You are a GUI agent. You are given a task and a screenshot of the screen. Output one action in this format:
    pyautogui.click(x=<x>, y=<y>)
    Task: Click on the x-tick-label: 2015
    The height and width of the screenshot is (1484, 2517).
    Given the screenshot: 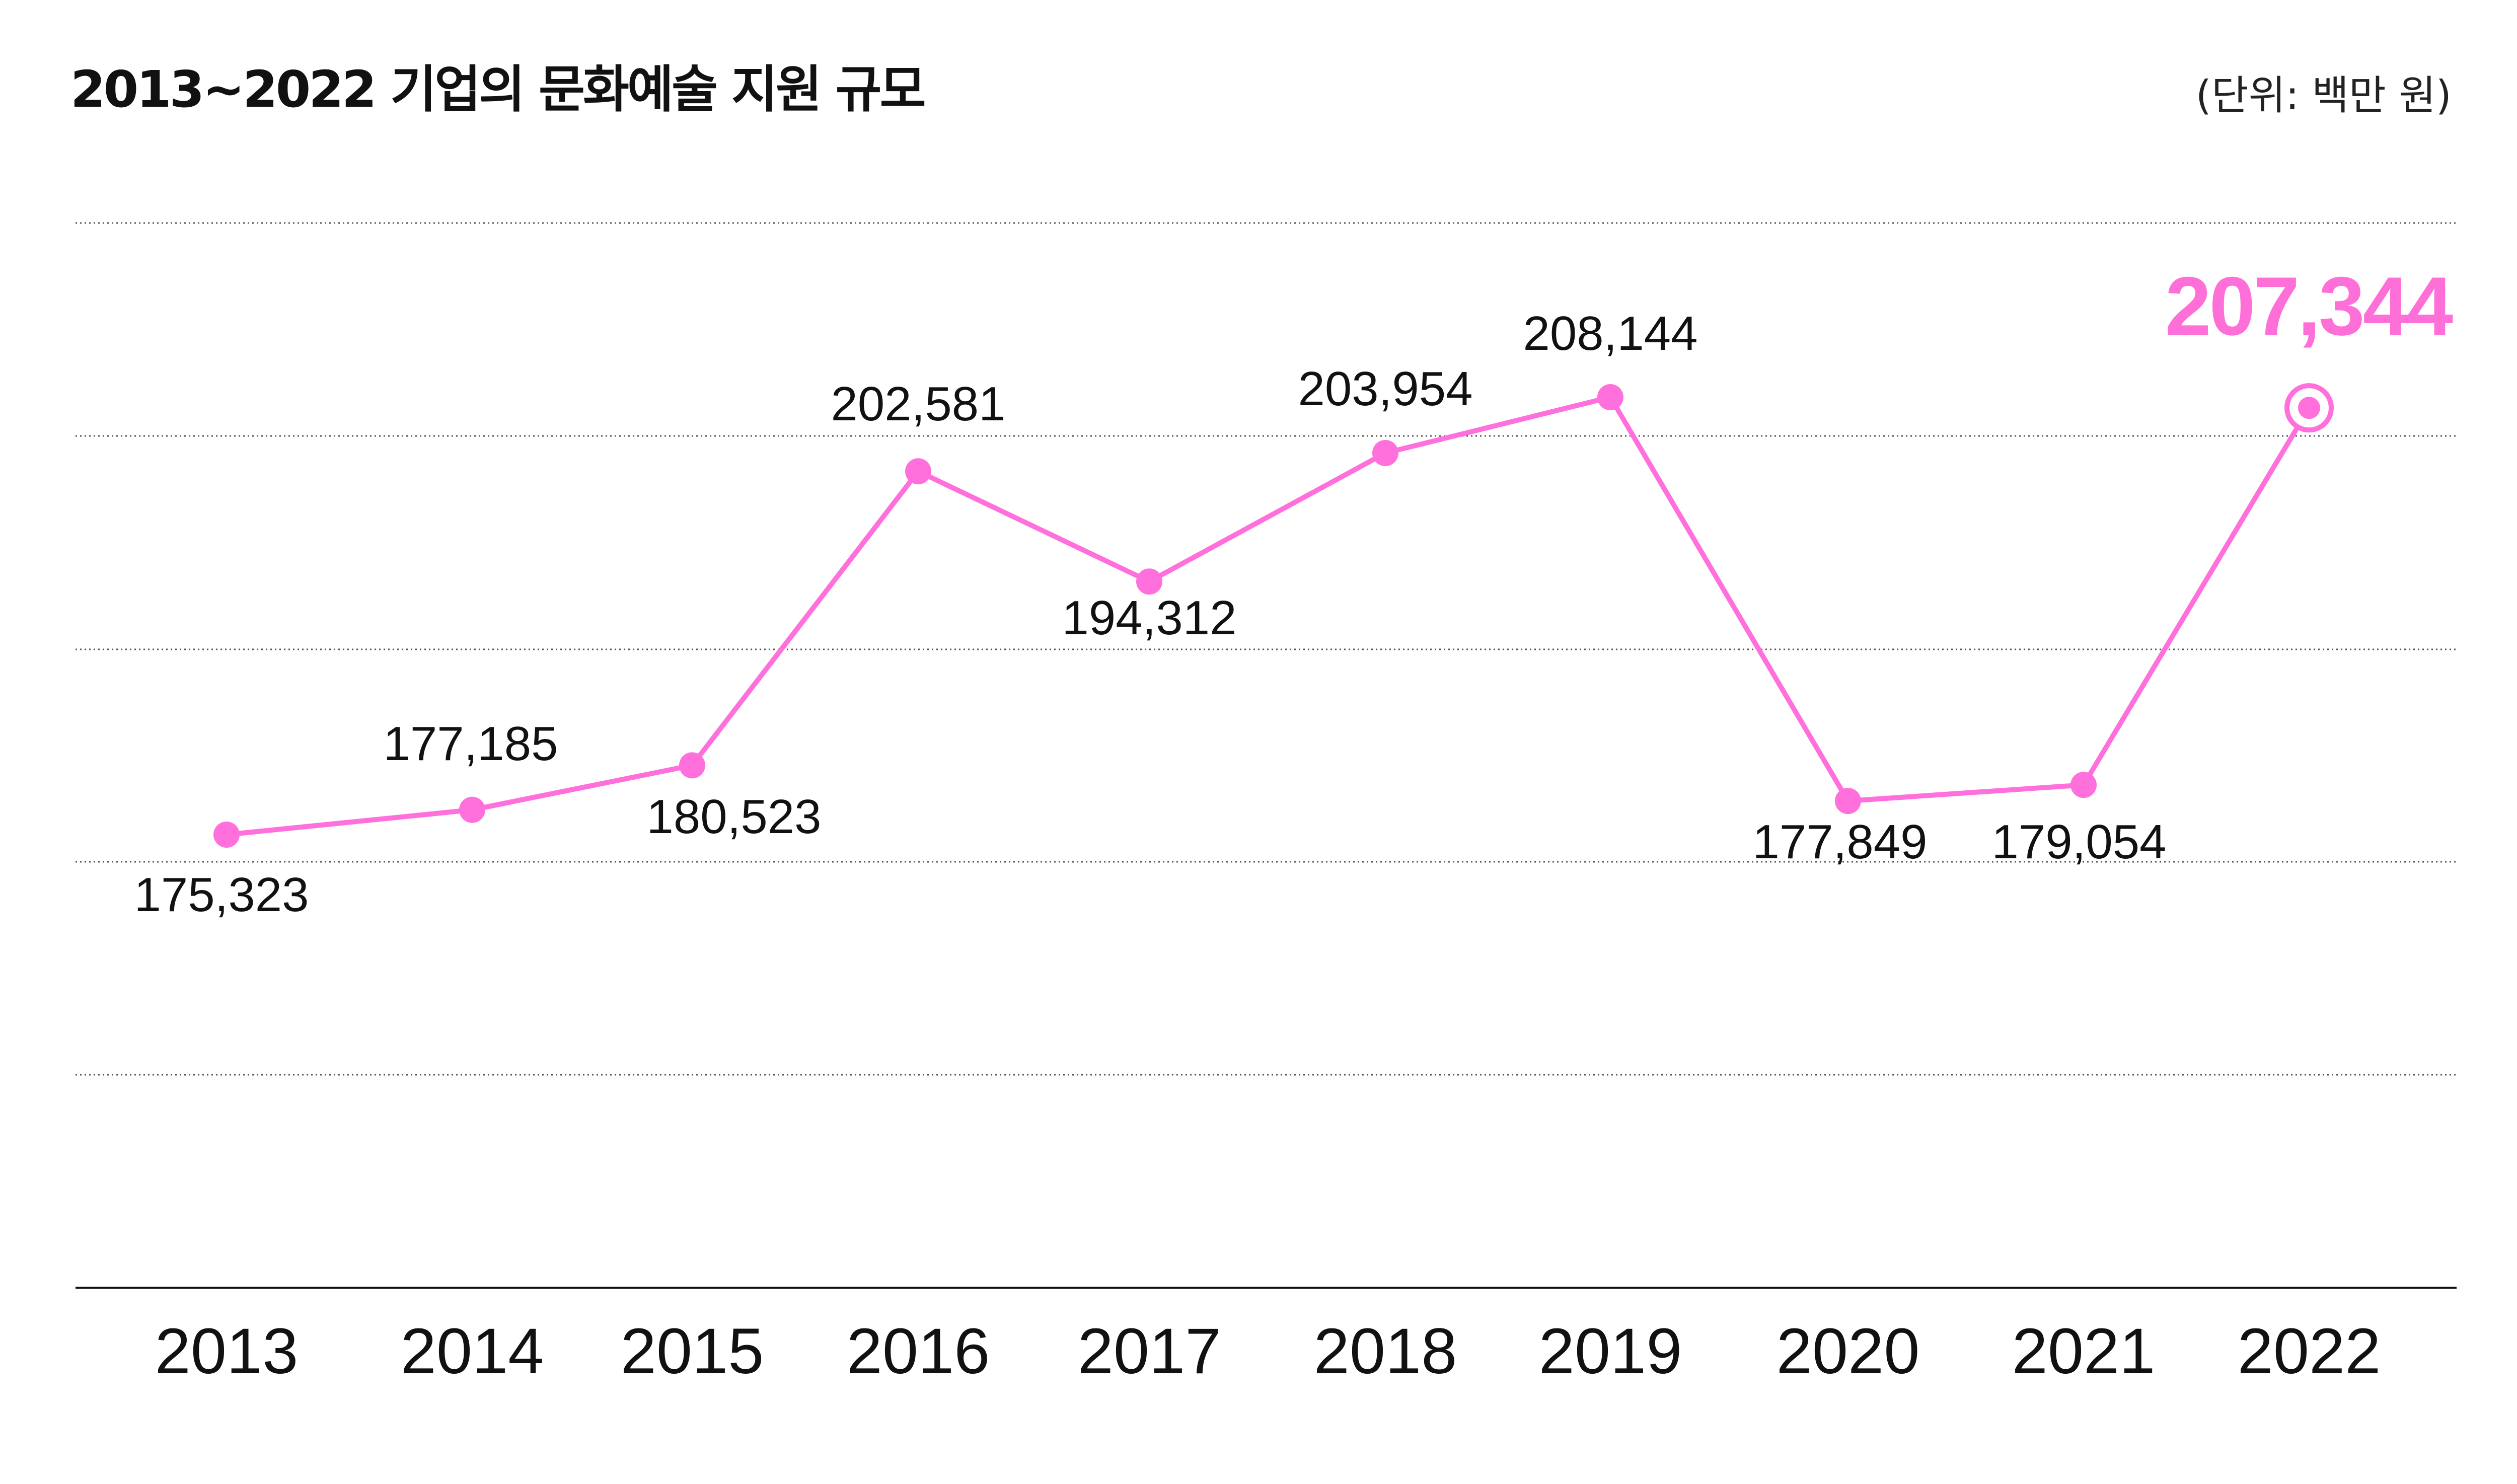 What is the action you would take?
    pyautogui.click(x=692, y=1351)
    